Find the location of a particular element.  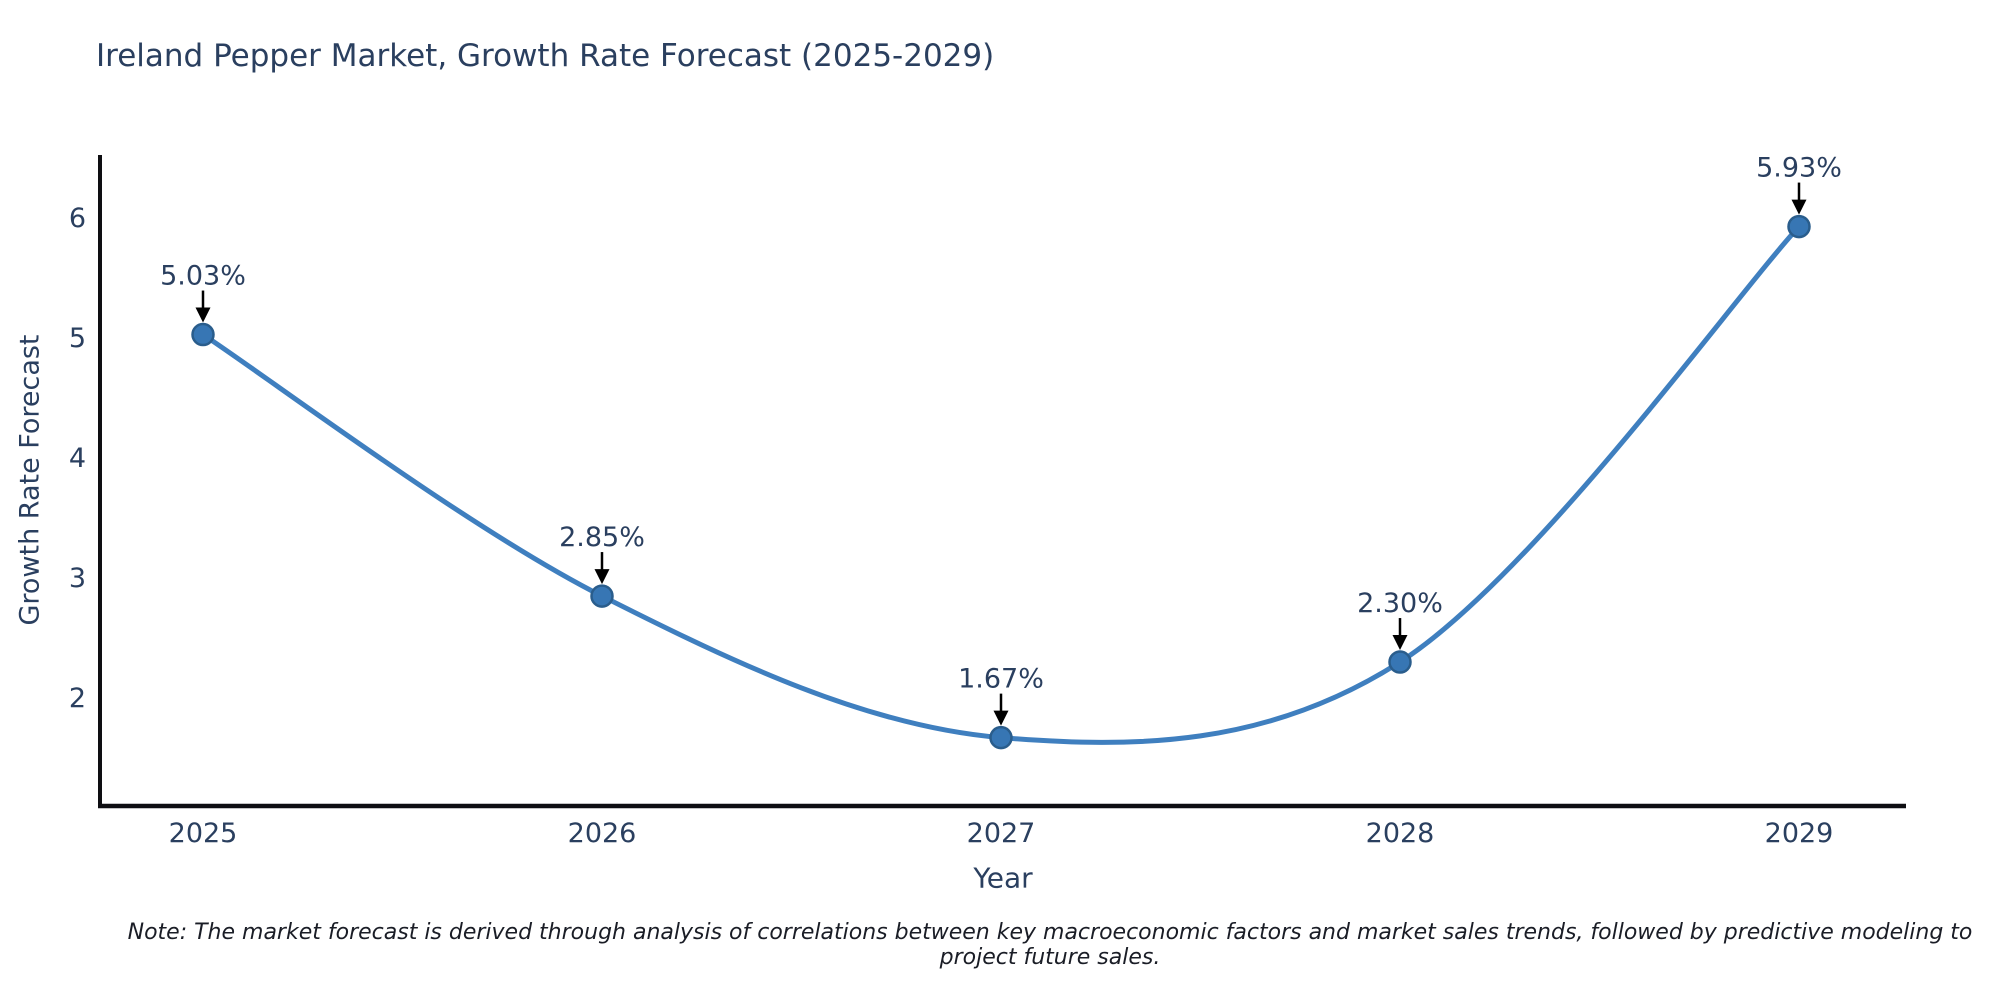

y-tick-label: 4 is located at coordinates (77, 458).